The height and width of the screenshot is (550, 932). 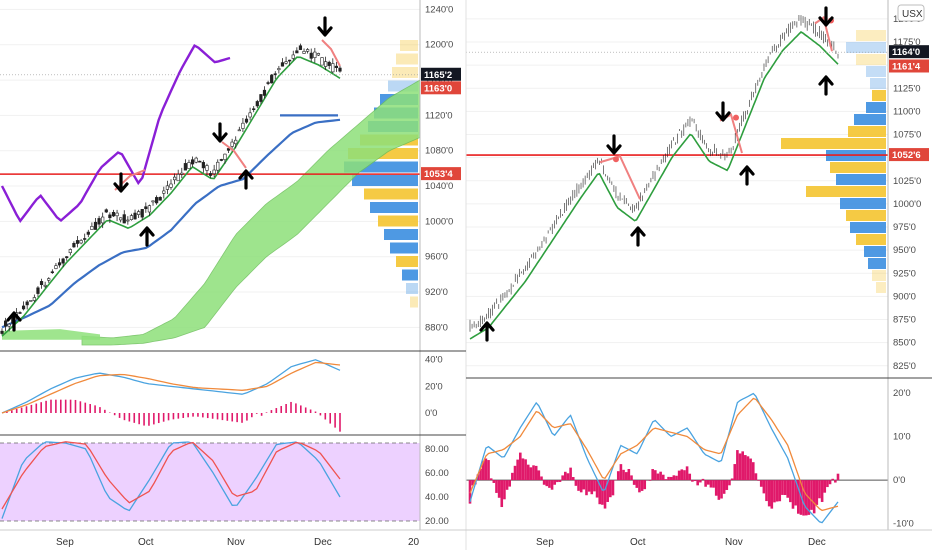 I want to click on right-pullback-marker, so click(x=620, y=177).